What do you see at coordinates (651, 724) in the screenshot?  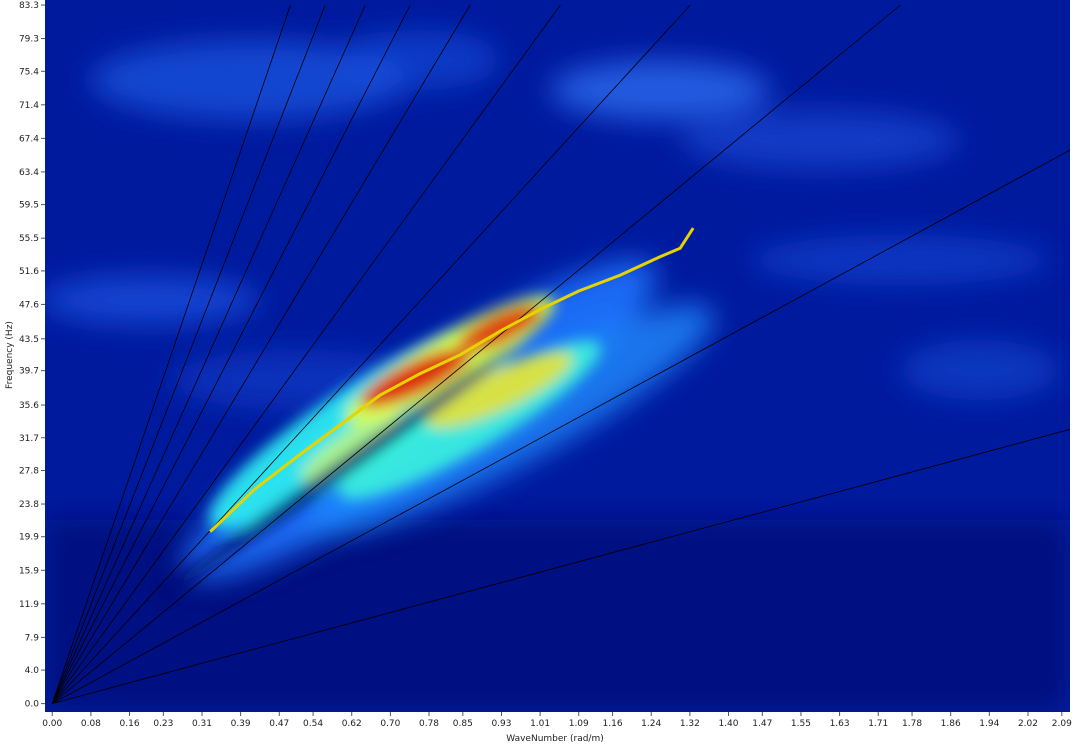 I see `x-tick-label: 1.24` at bounding box center [651, 724].